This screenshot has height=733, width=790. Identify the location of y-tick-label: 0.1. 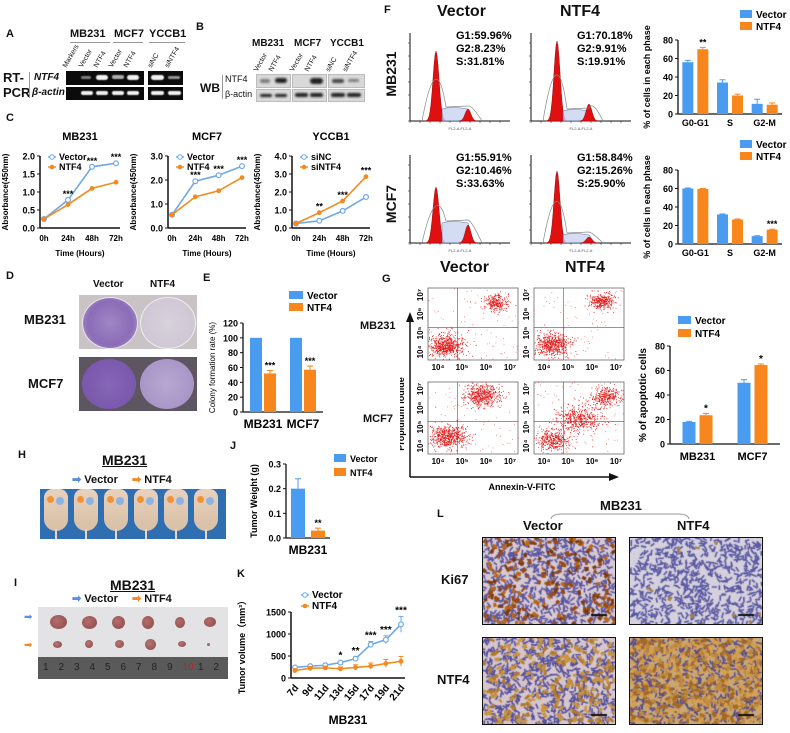
(274, 514).